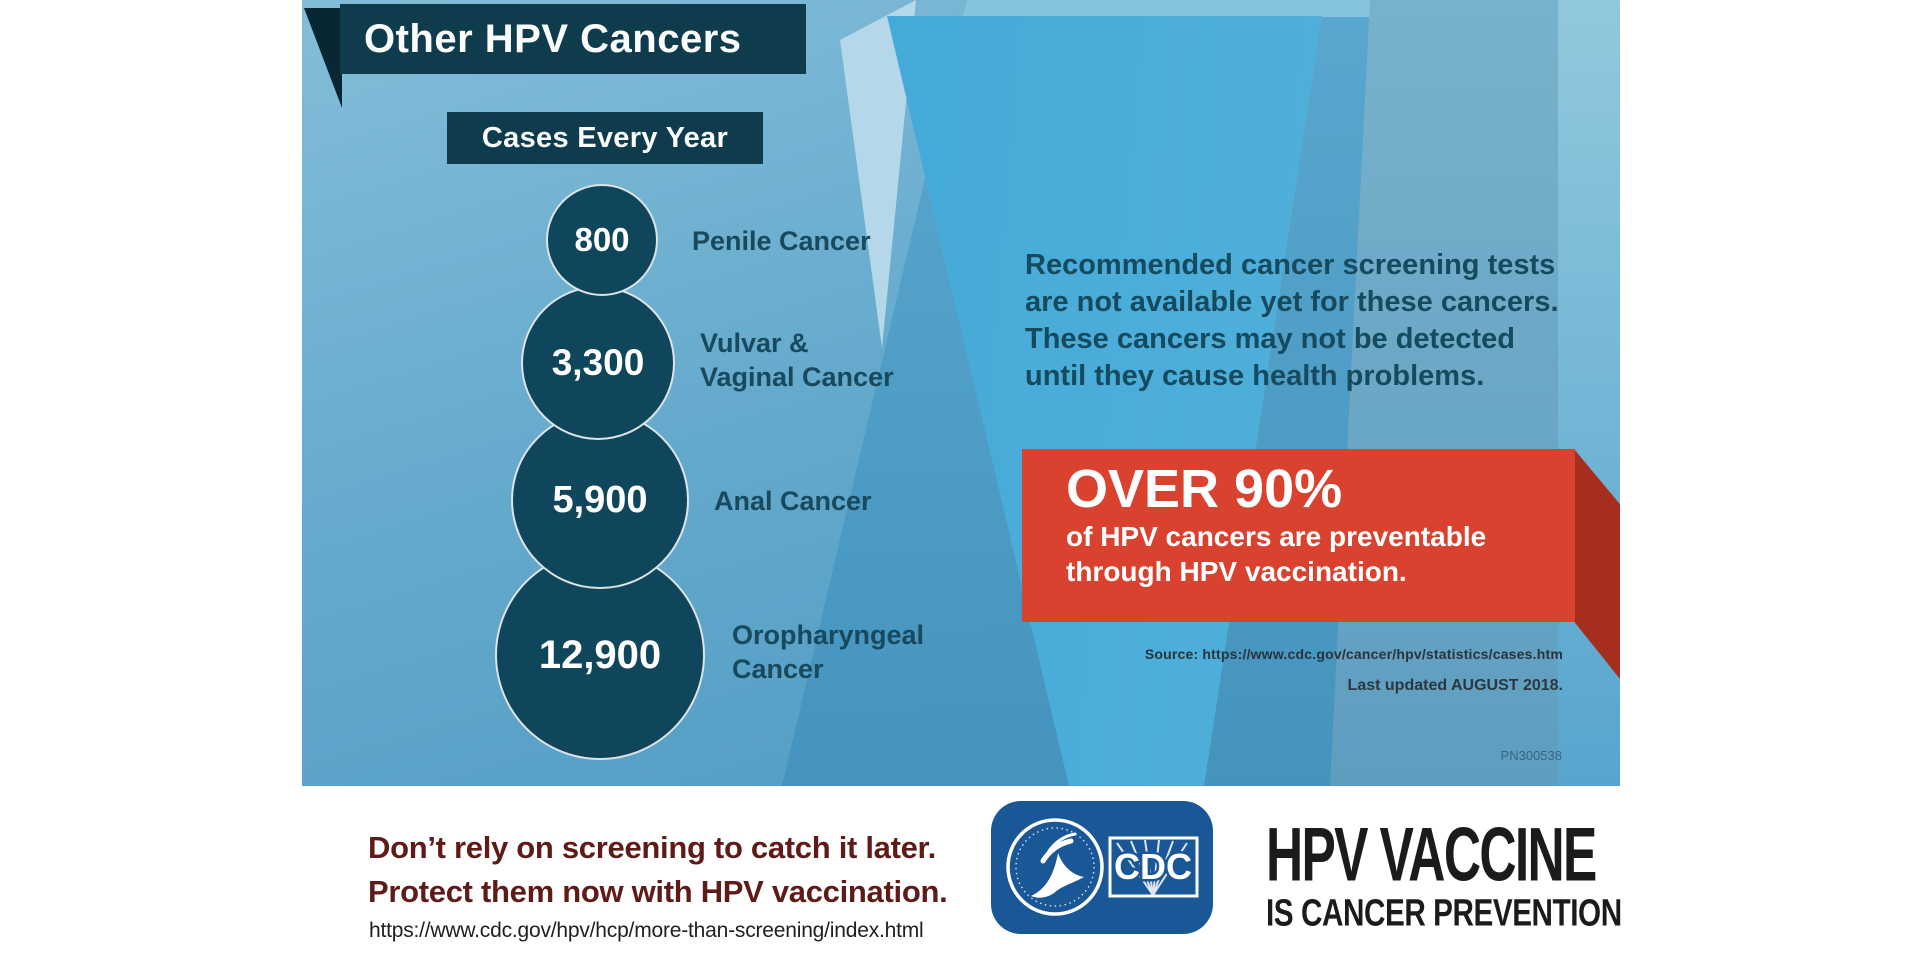 The width and height of the screenshot is (1920, 960). I want to click on cdc-letters-box: CDC, so click(1153, 867).